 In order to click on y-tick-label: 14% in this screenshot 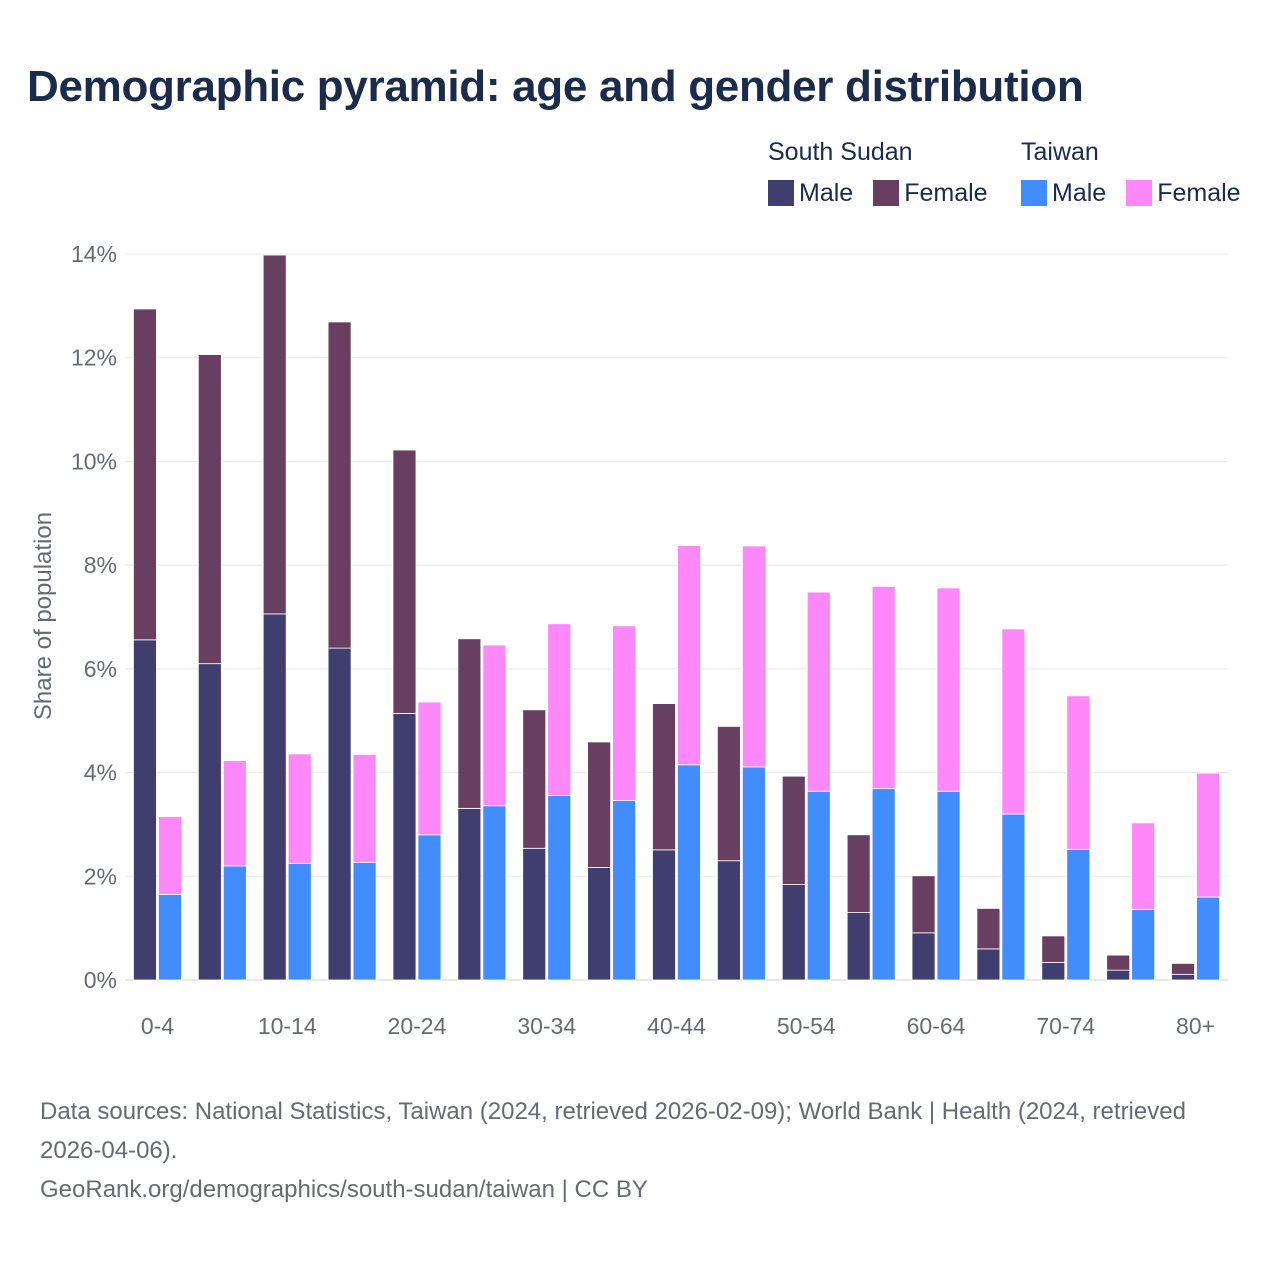, I will do `click(94, 254)`.